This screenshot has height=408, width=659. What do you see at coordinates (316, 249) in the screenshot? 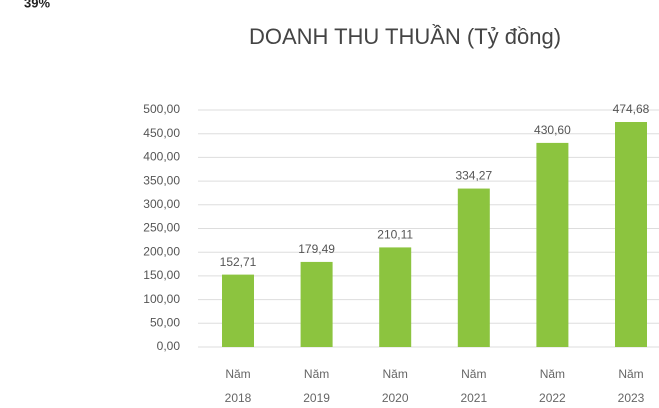
I see `value-label: 179,49` at bounding box center [316, 249].